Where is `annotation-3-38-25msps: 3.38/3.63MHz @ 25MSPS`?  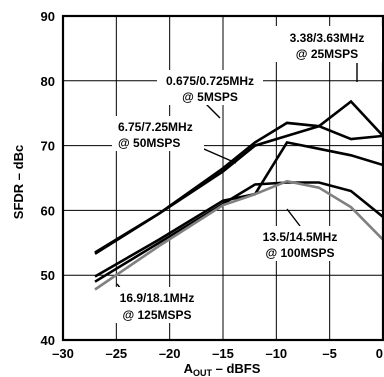
annotation-3-38-25msps: 3.38/3.63MHz @ 25MSPS is located at coordinates (328, 44).